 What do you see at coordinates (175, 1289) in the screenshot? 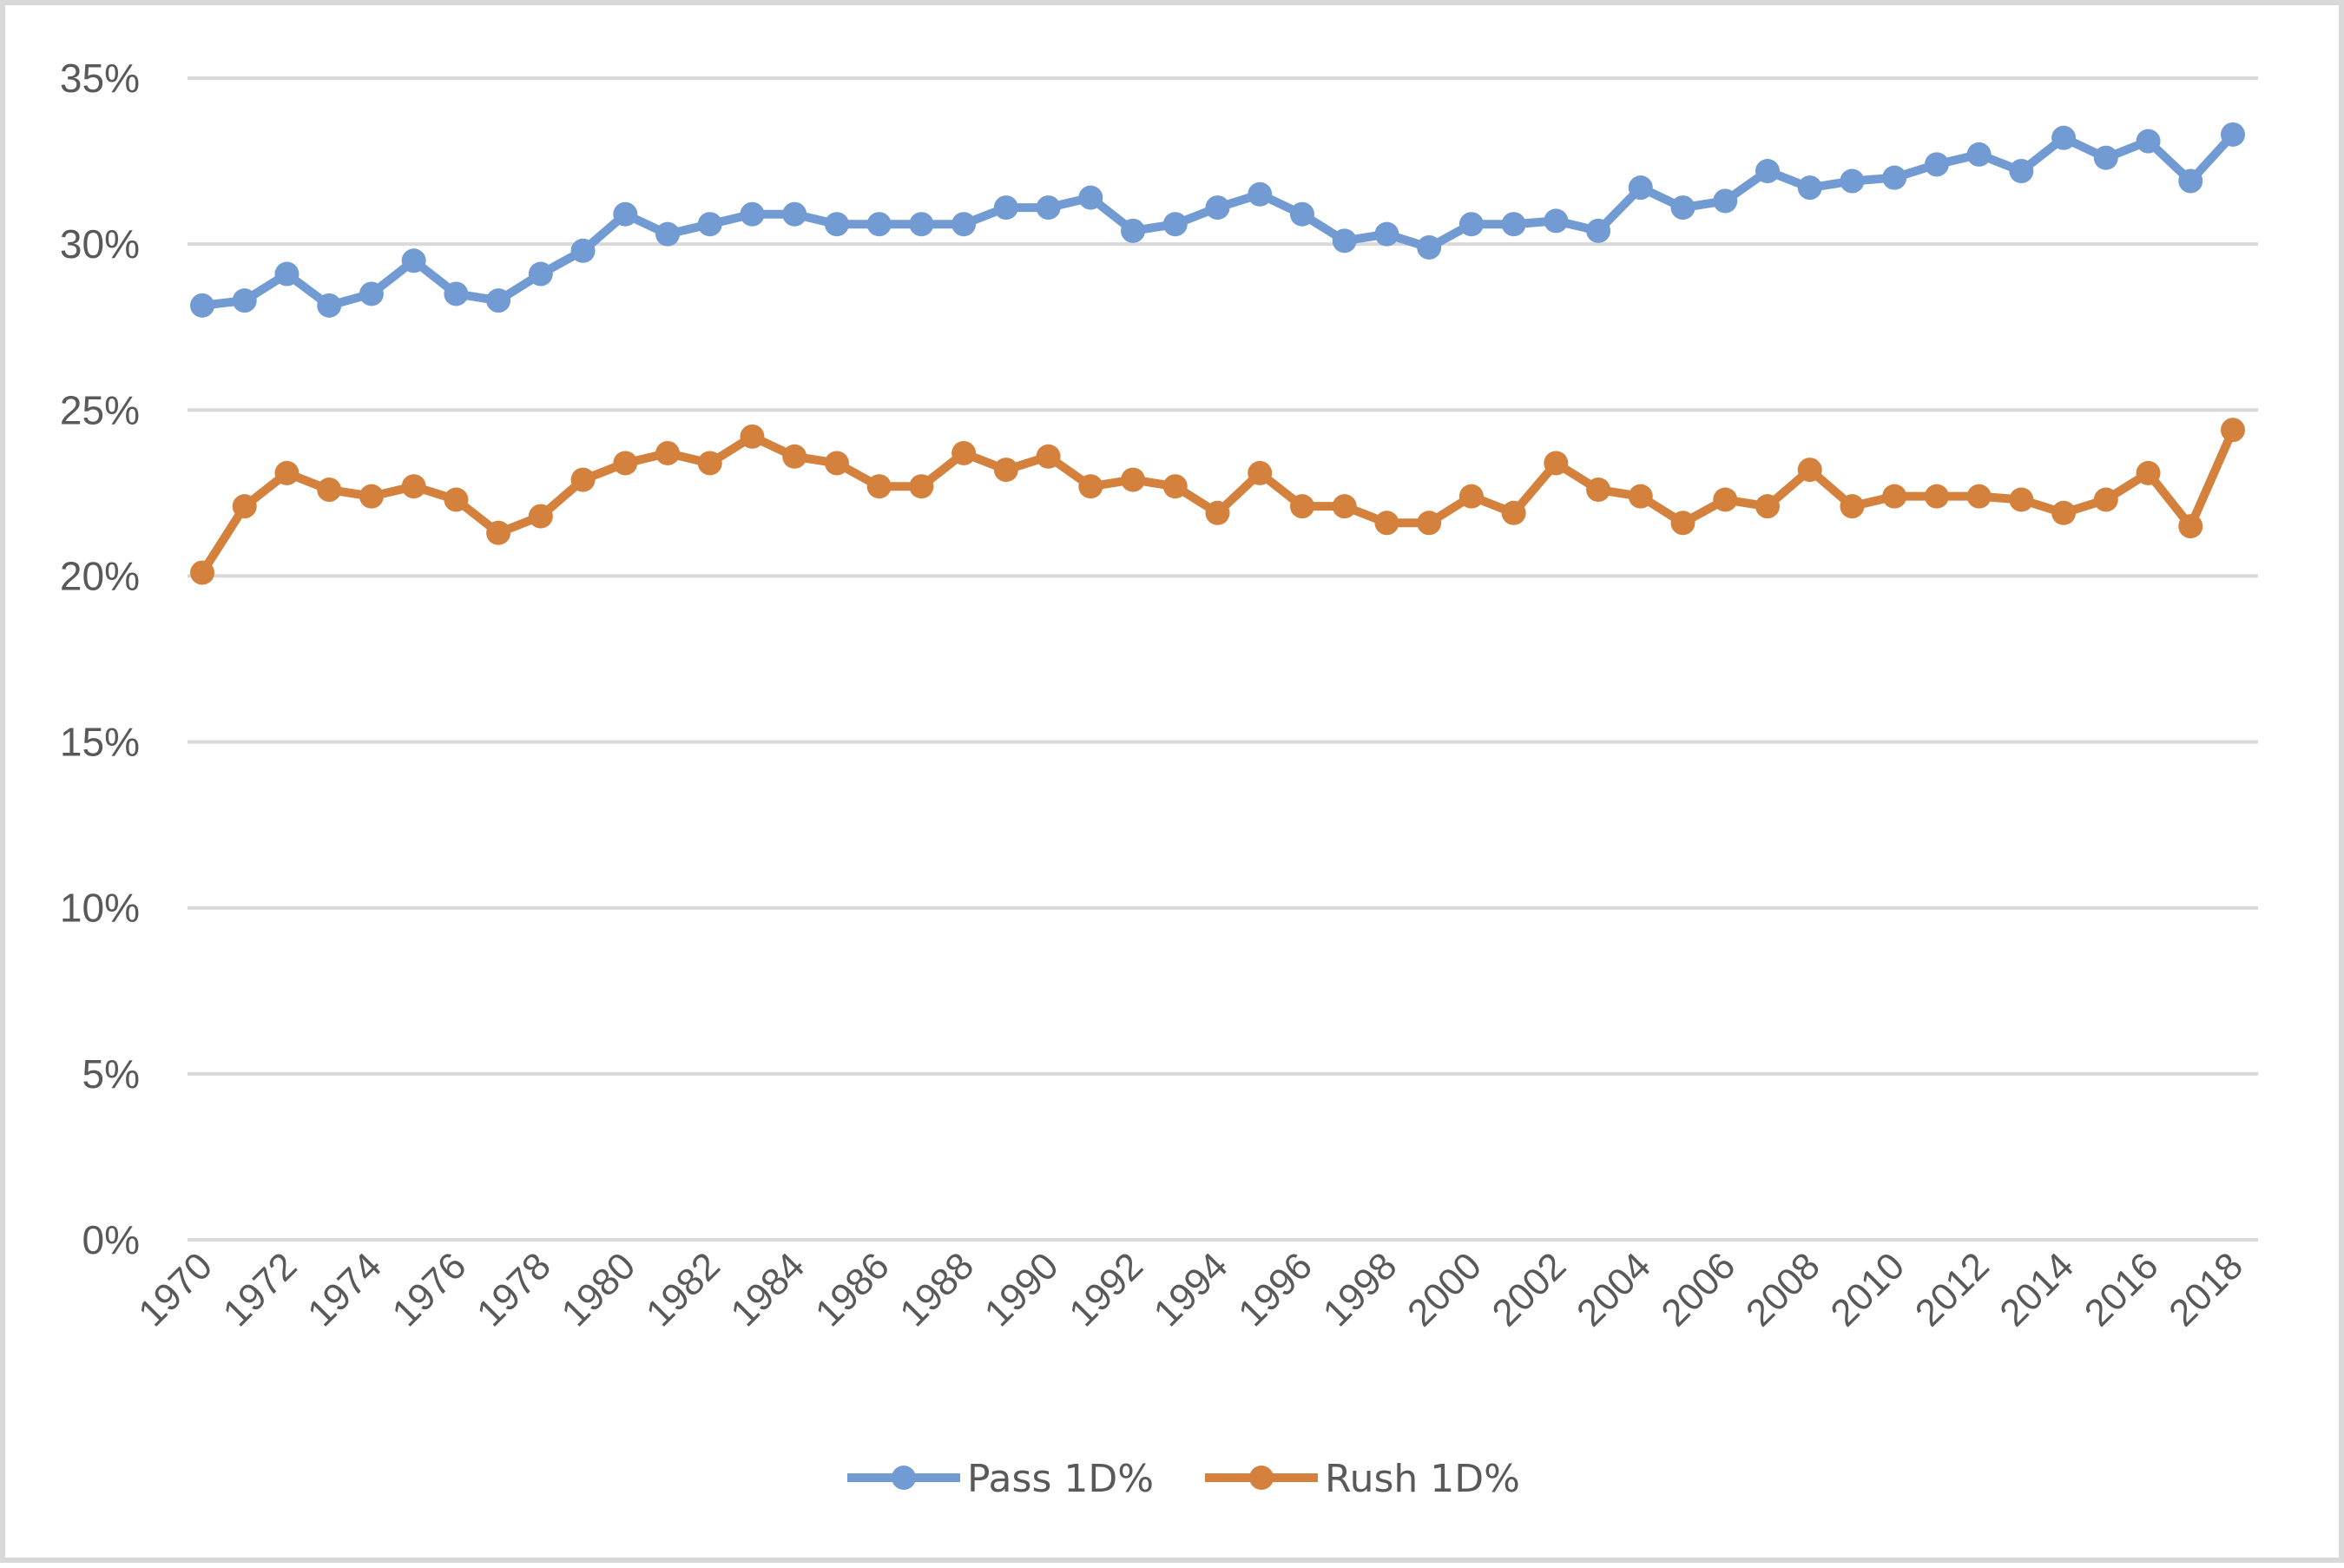
I see `x-tick-label: 1970` at bounding box center [175, 1289].